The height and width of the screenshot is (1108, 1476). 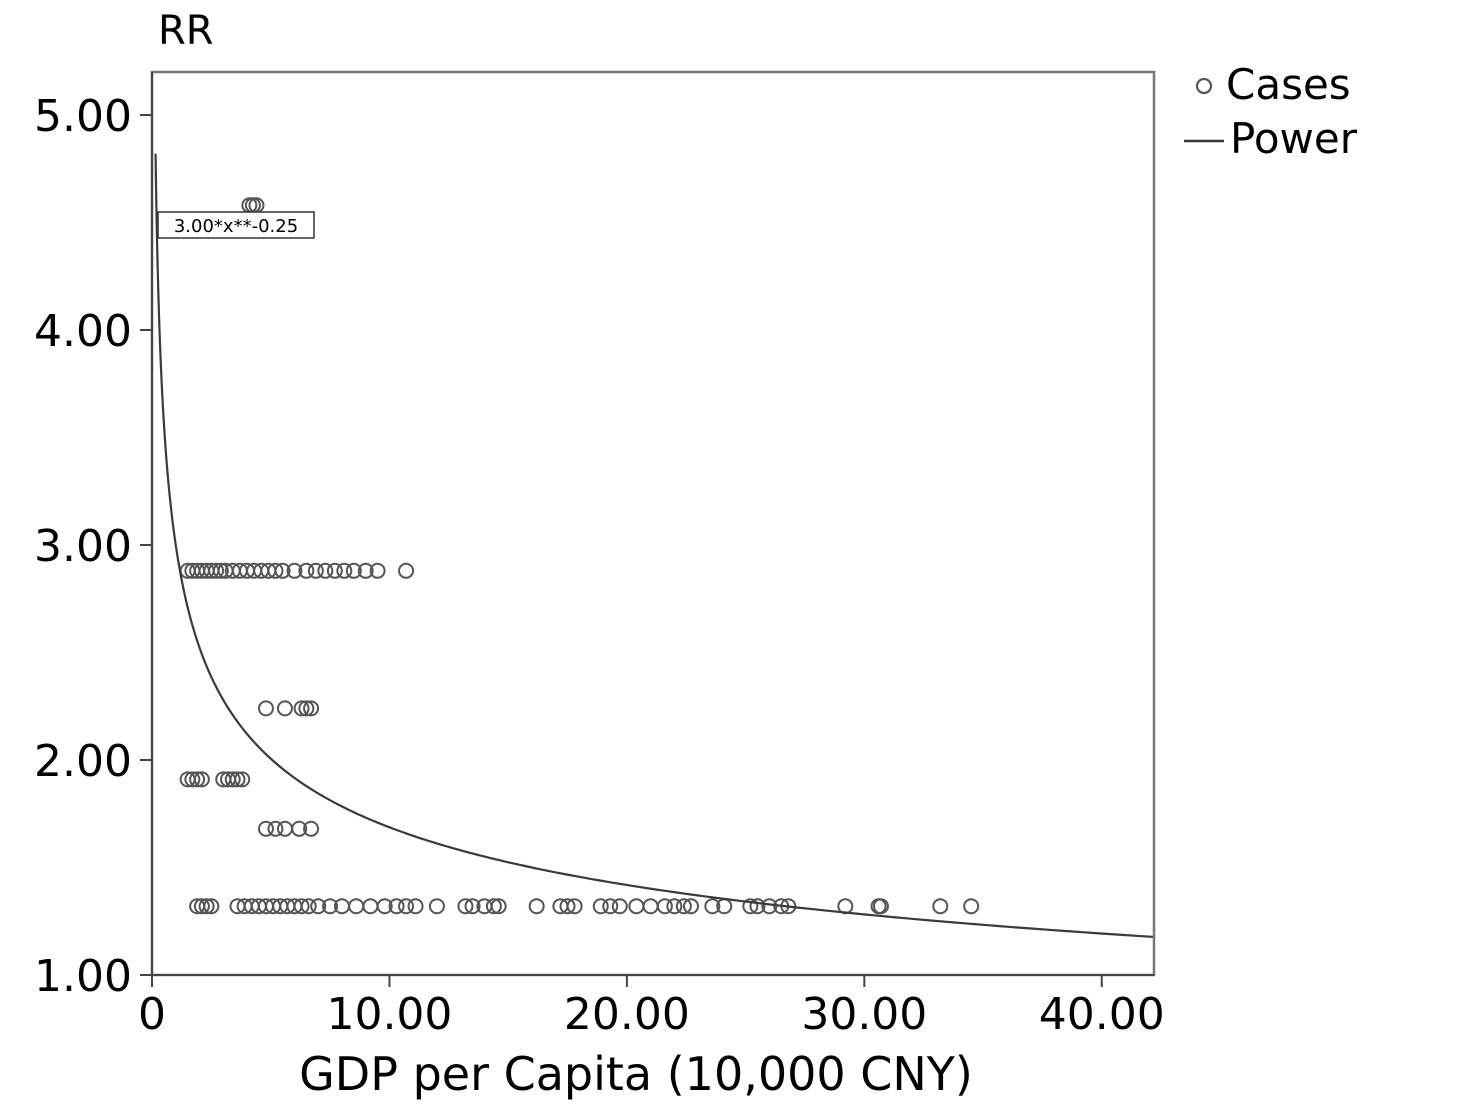 What do you see at coordinates (864, 1014) in the screenshot?
I see `x-tick-label: 30.00` at bounding box center [864, 1014].